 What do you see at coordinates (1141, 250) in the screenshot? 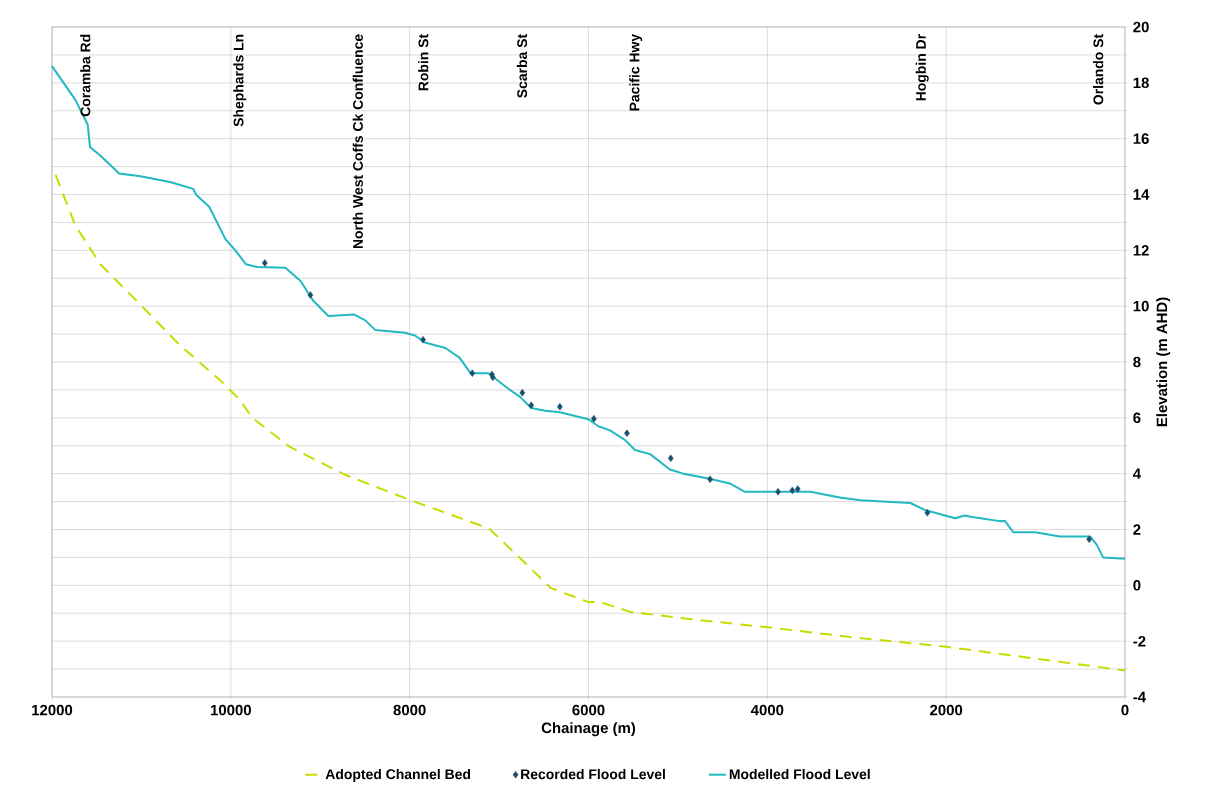
I see `y-tick-label: 12` at bounding box center [1141, 250].